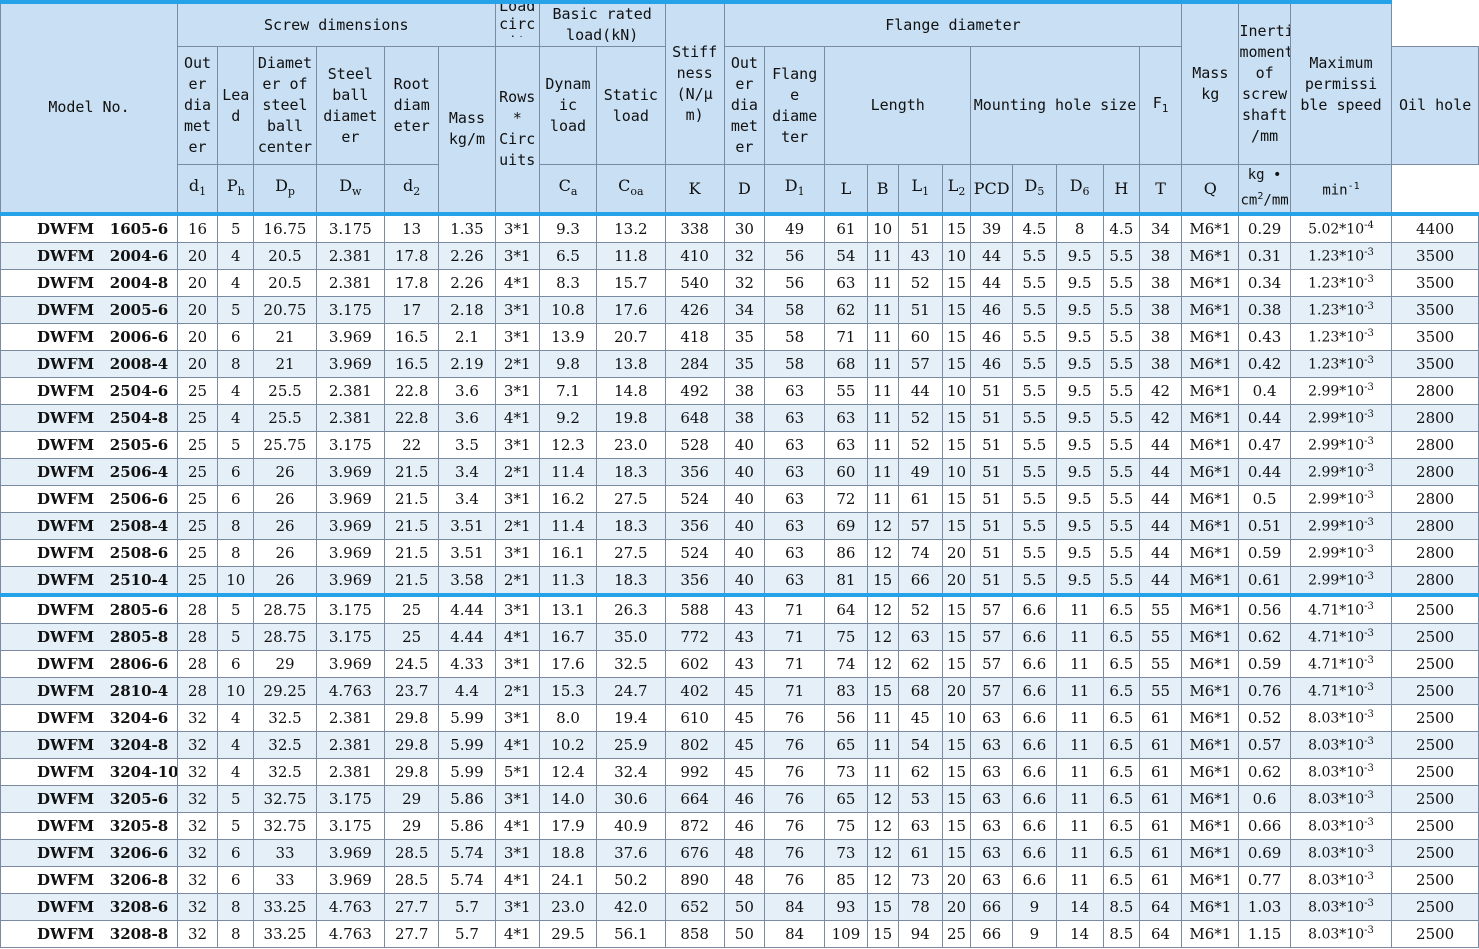  Describe the element at coordinates (467, 663) in the screenshot. I see `mass-per-m-cell: 4.33` at that location.